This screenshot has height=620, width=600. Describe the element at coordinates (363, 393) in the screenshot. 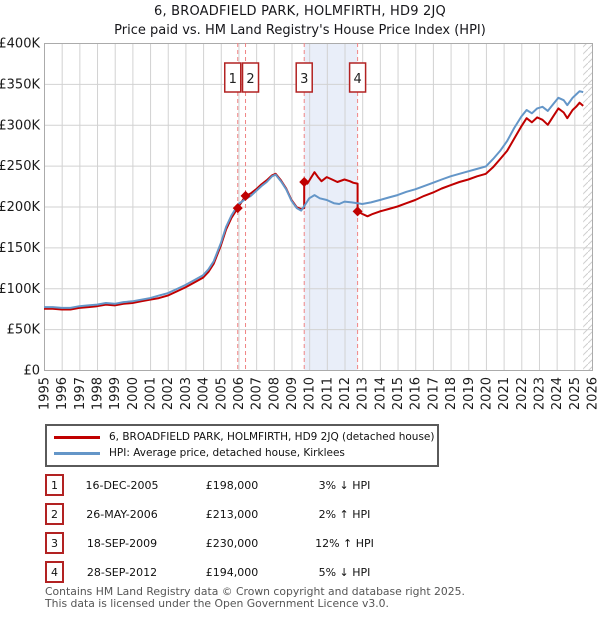

I see `x-tick-2013: 2013` at that location.